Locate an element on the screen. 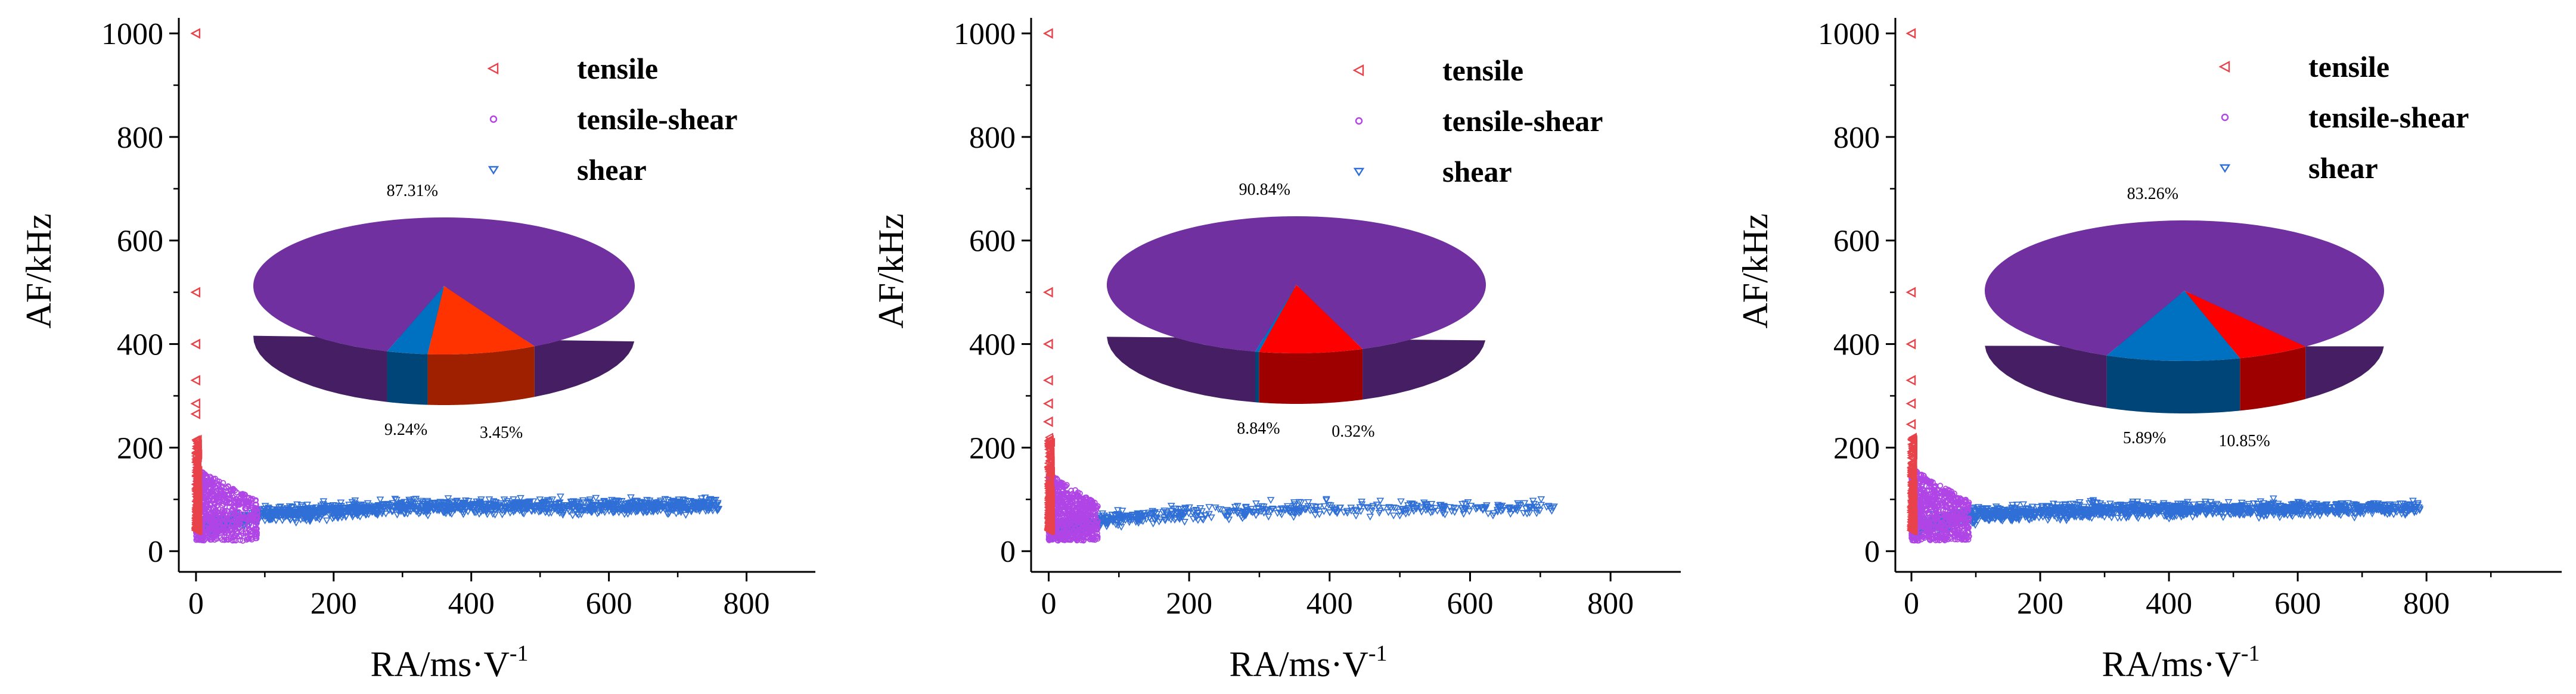 This screenshot has height=694, width=2576. x-tick-label: 600 is located at coordinates (2297, 604).